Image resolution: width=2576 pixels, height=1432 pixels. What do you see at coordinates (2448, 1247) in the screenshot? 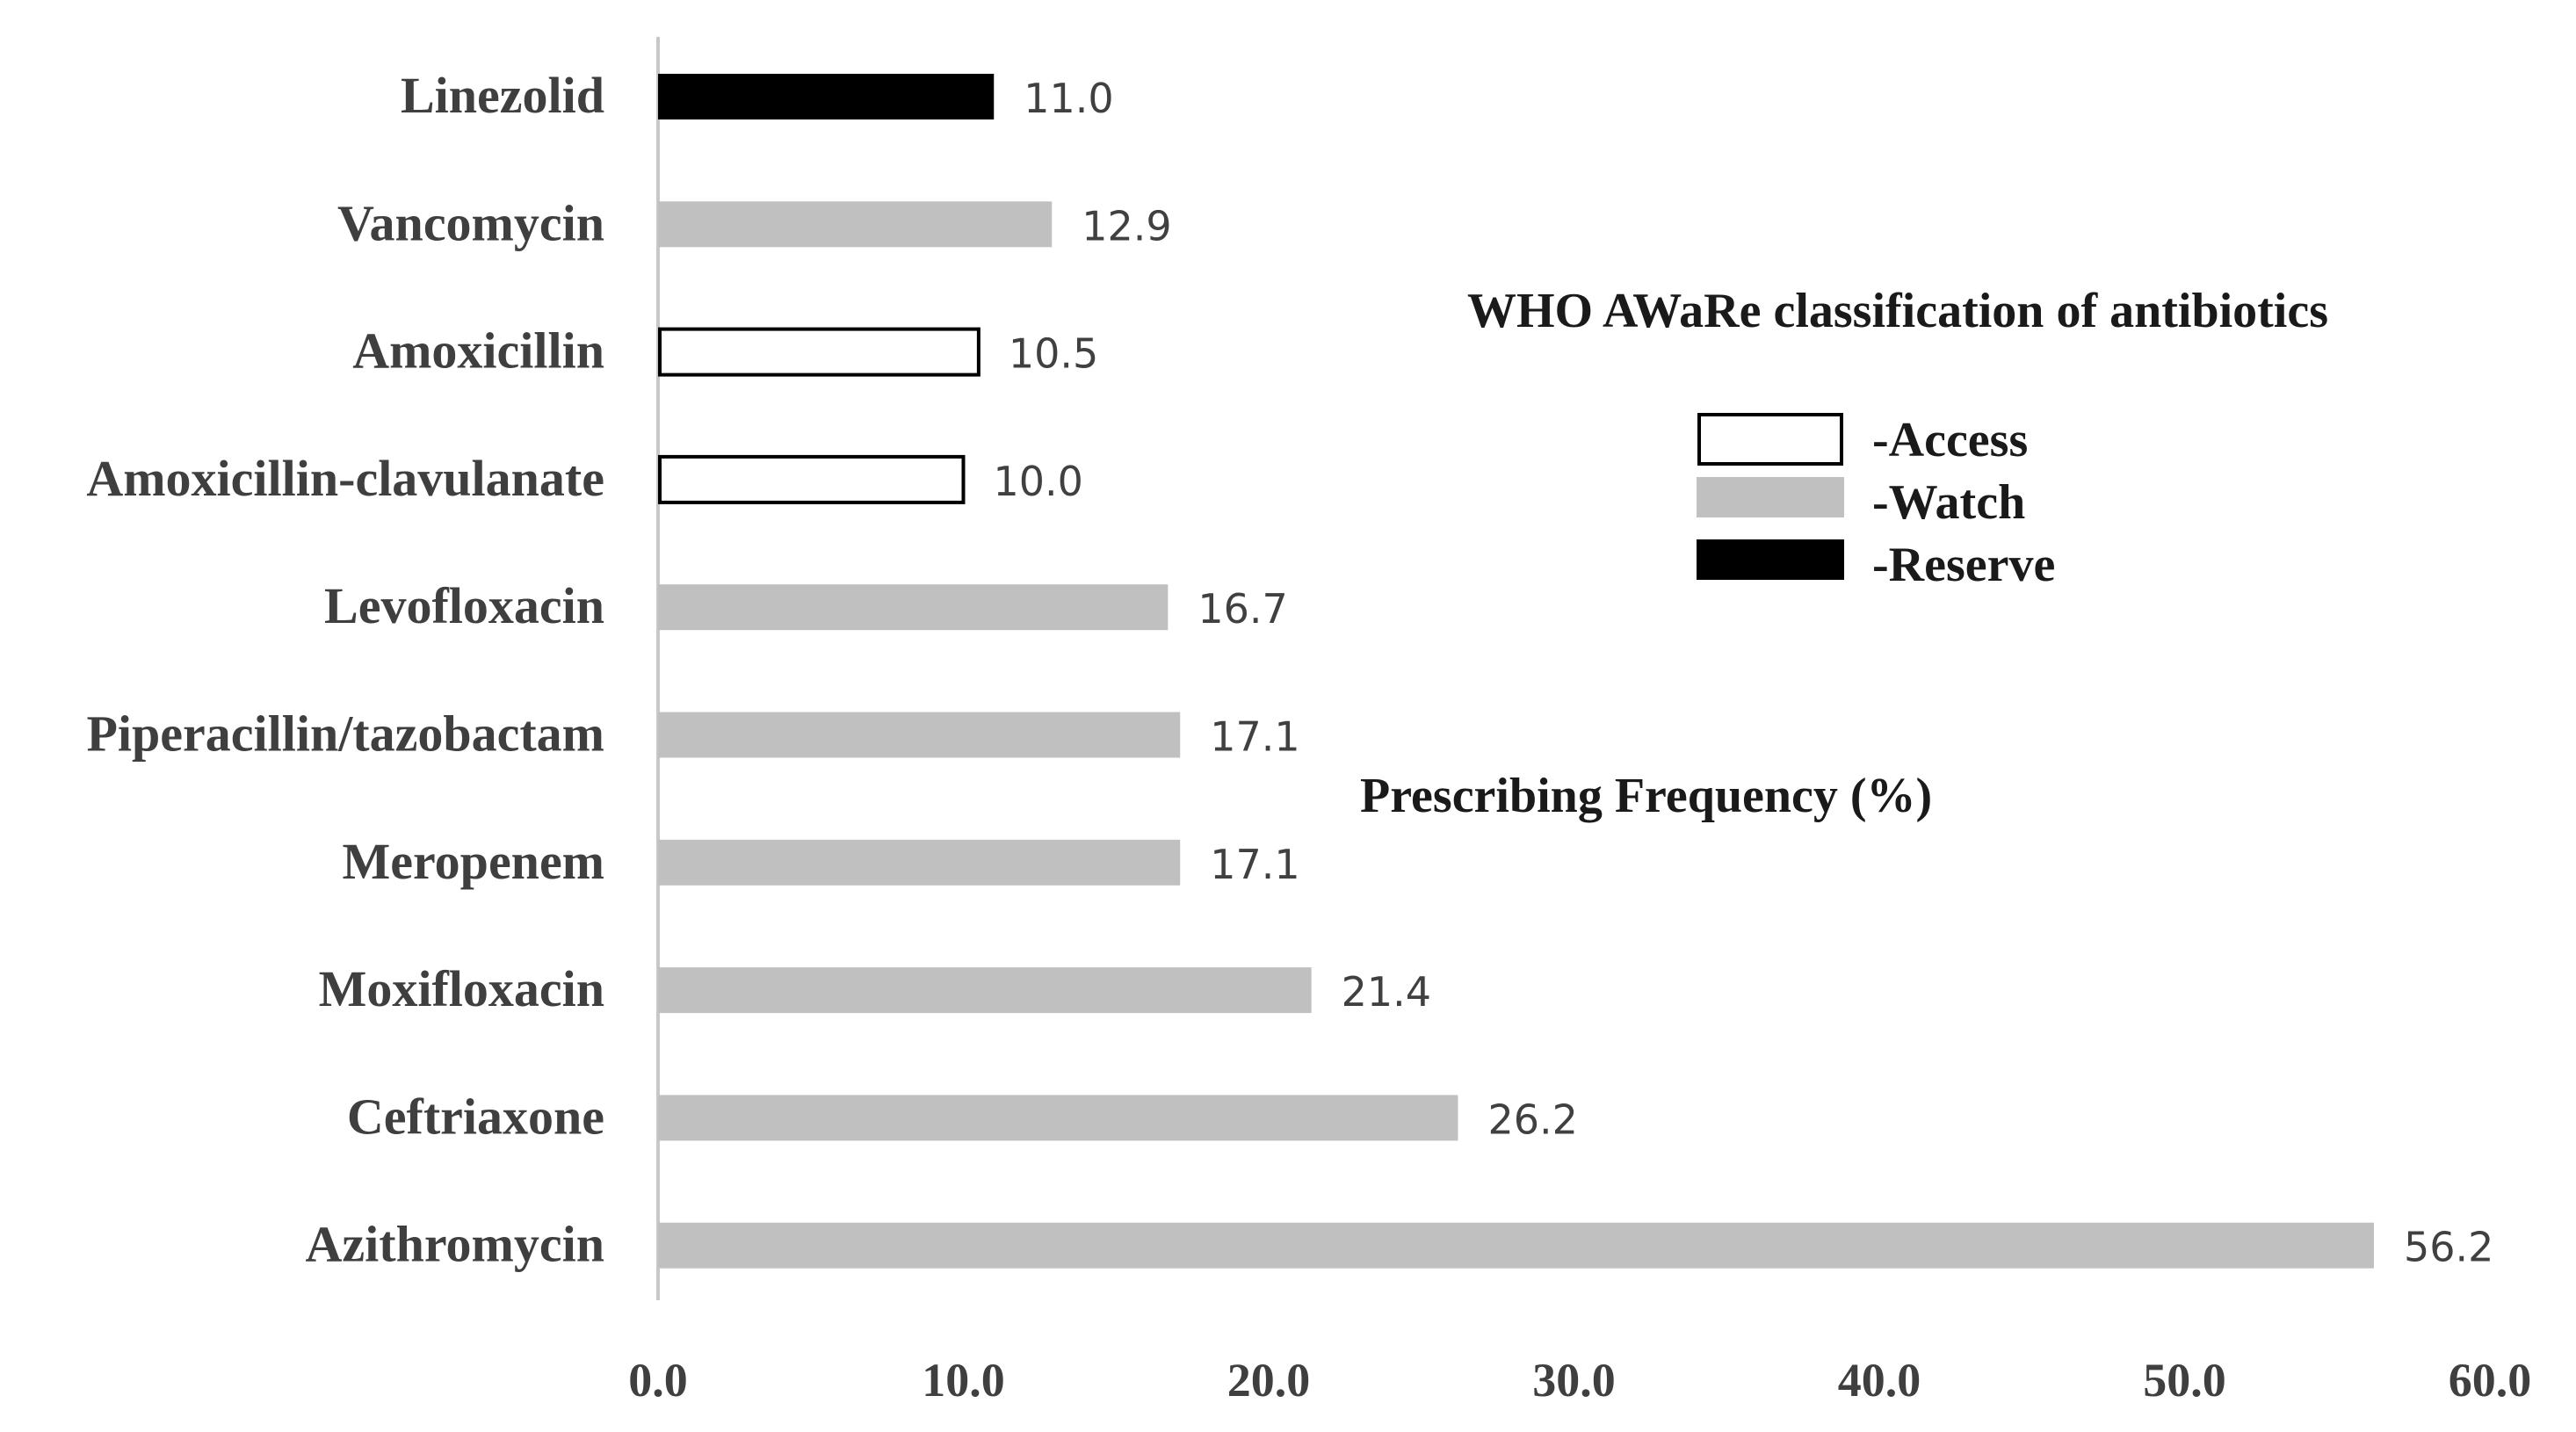
I see `value-label: 56.2` at bounding box center [2448, 1247].